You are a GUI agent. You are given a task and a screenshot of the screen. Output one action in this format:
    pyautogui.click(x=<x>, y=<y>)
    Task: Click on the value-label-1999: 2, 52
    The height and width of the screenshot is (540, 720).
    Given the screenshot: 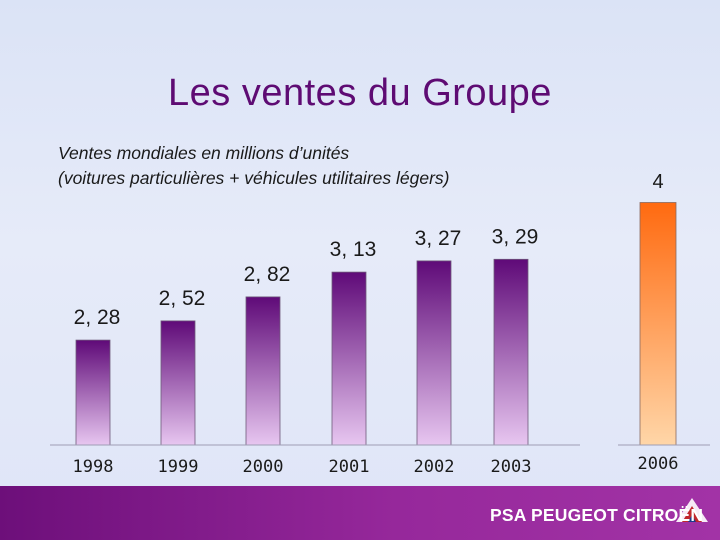 What is the action you would take?
    pyautogui.click(x=182, y=298)
    